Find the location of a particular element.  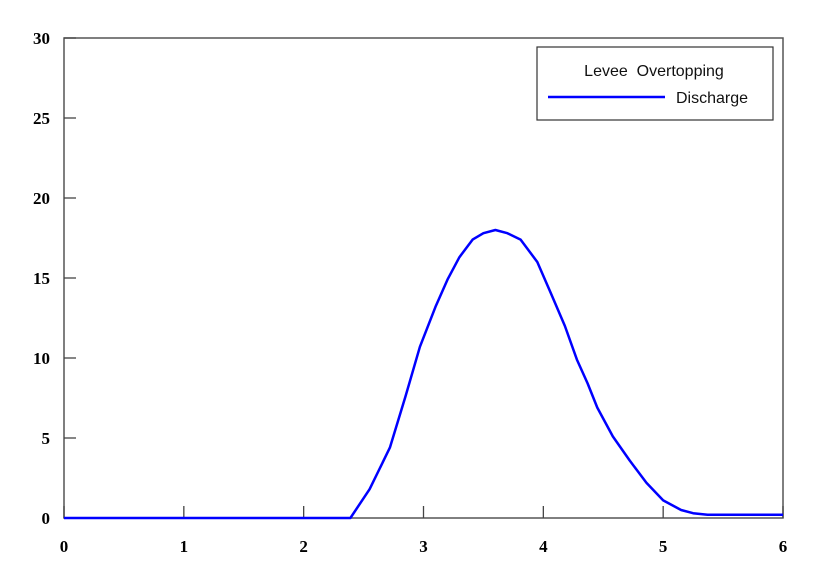

legend-title: Levee Overtopping is located at coordinates (654, 71).